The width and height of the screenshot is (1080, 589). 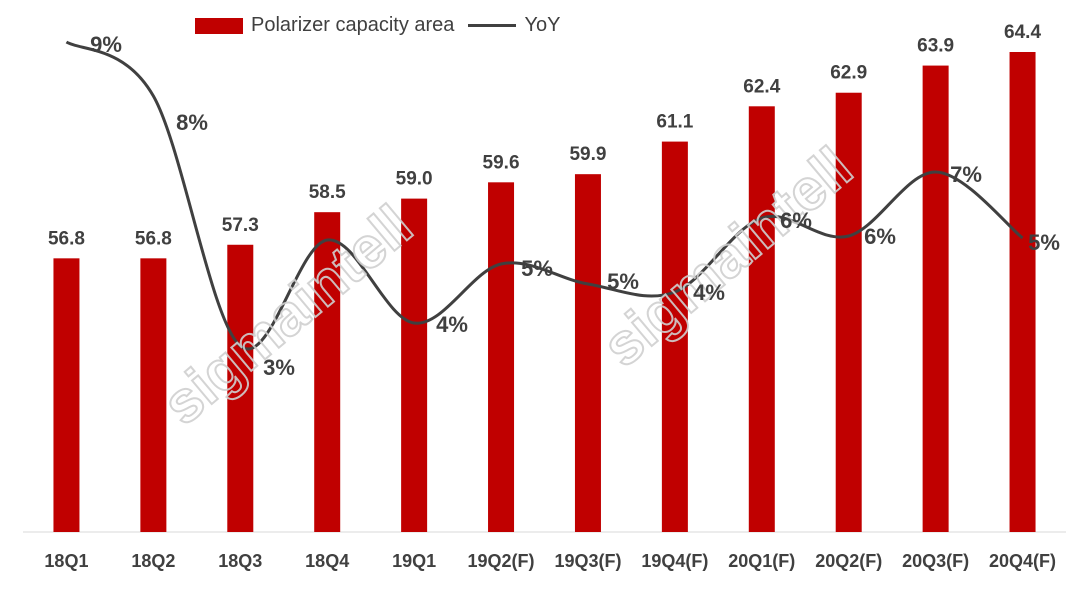 What do you see at coordinates (587, 154) in the screenshot?
I see `bar-value-label: 59.9` at bounding box center [587, 154].